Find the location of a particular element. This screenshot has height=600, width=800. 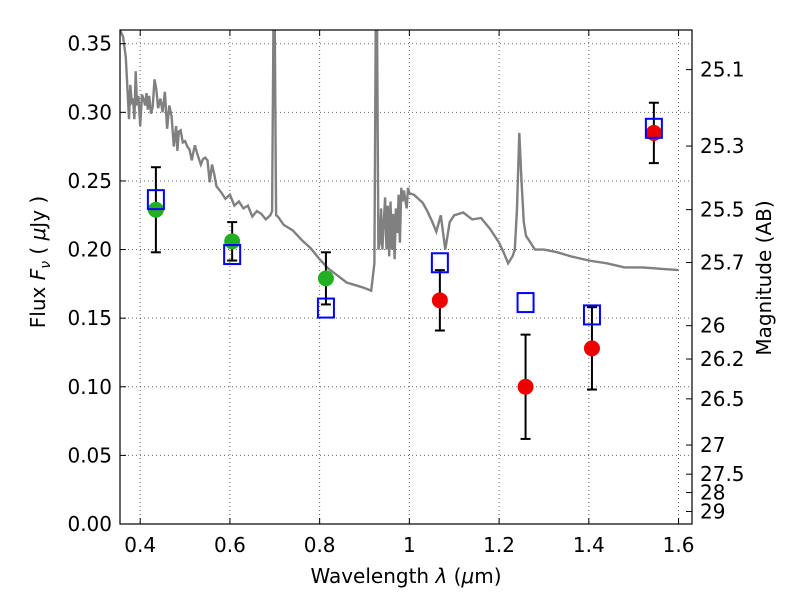

y2-tick-label: 26 is located at coordinates (712, 326).